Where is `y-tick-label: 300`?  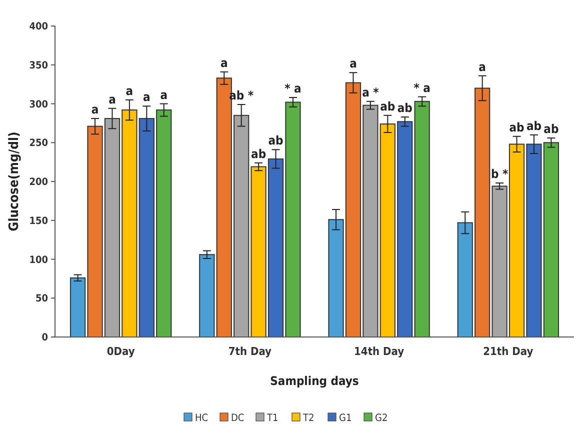 y-tick-label: 300 is located at coordinates (38, 104).